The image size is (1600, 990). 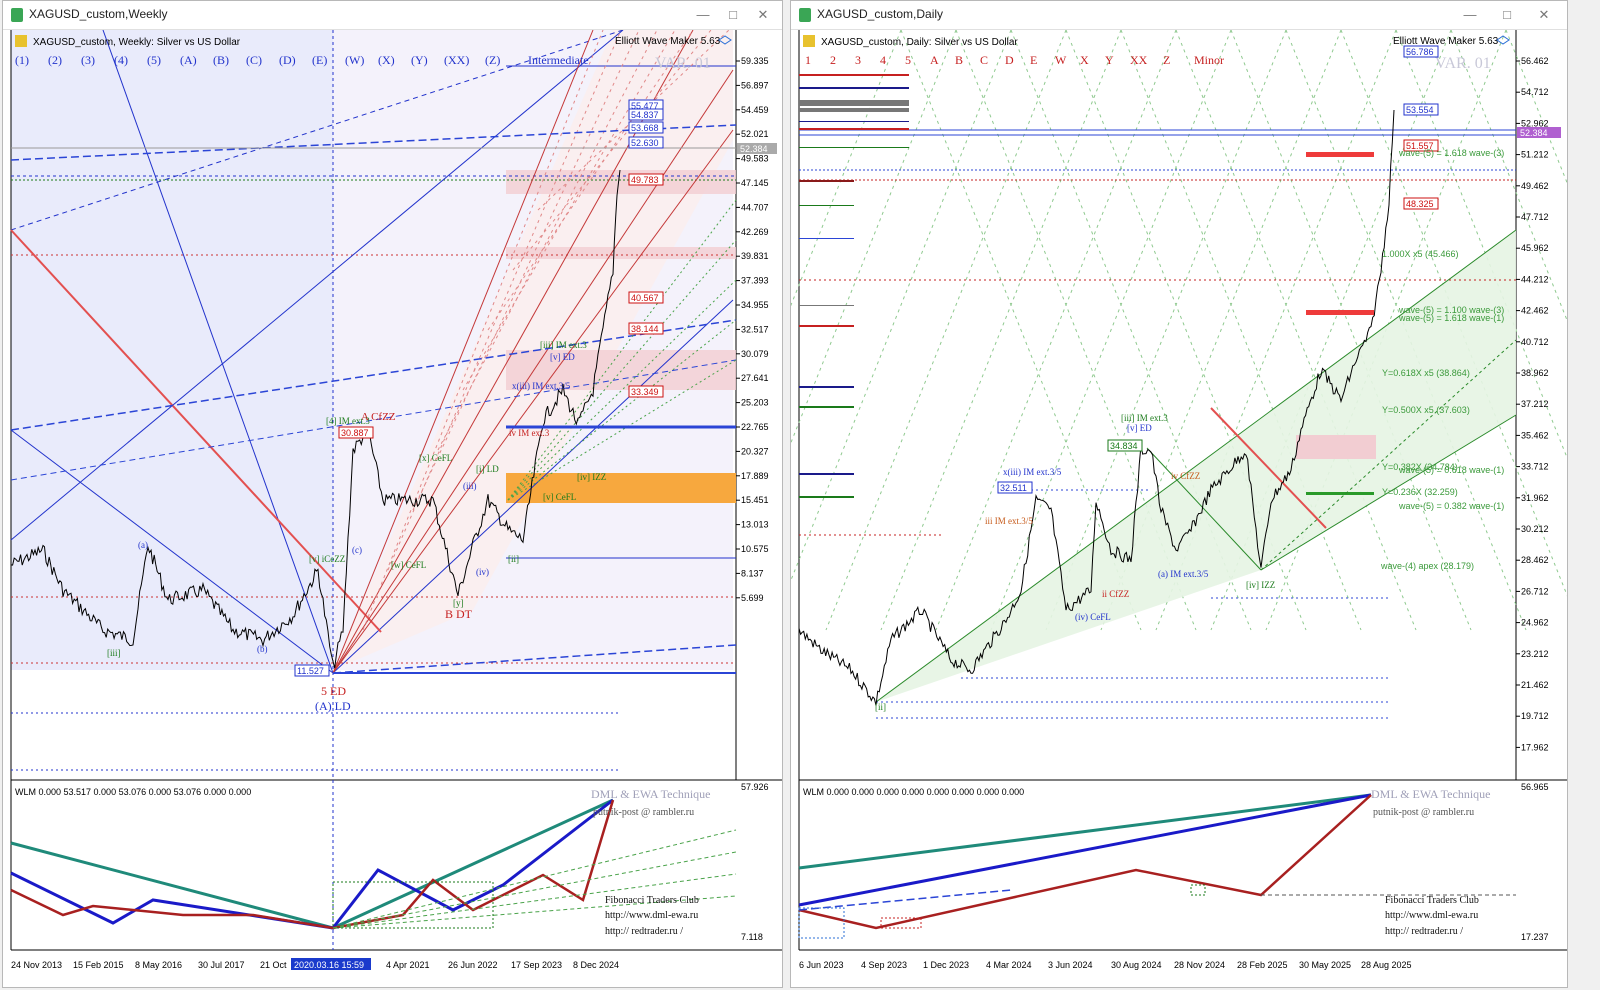 I want to click on wave-button-(Y): (Y), so click(x=419, y=60).